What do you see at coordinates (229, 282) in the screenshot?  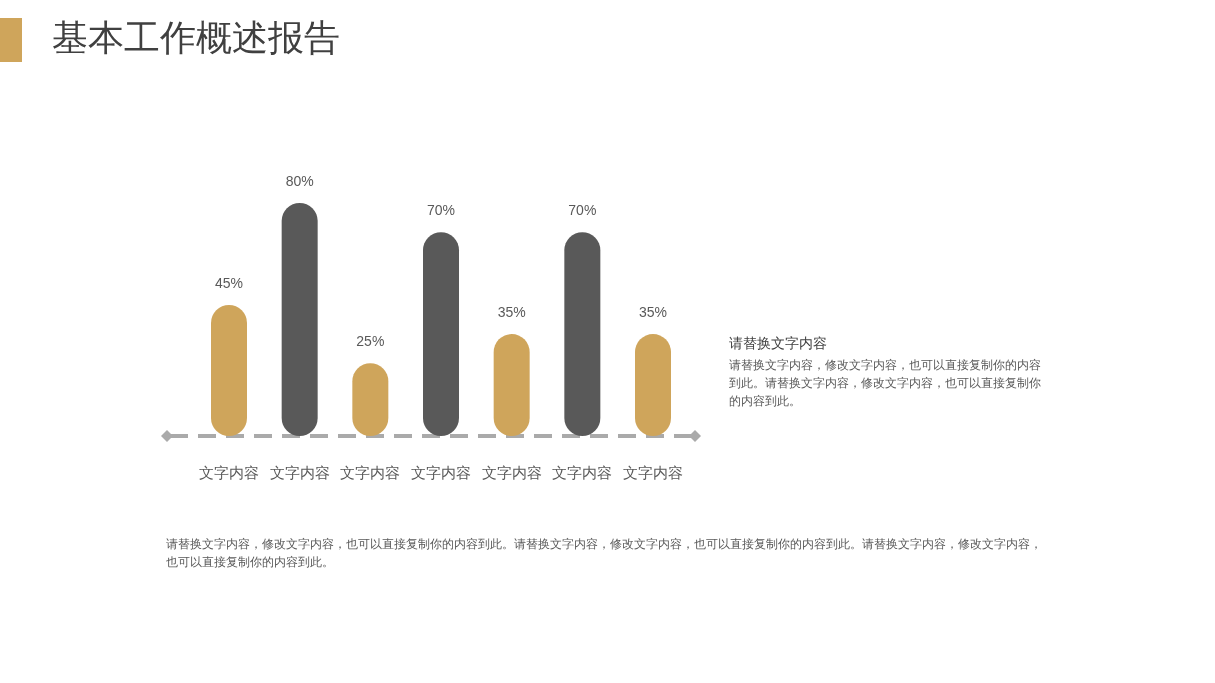 I see `data-label: 45%` at bounding box center [229, 282].